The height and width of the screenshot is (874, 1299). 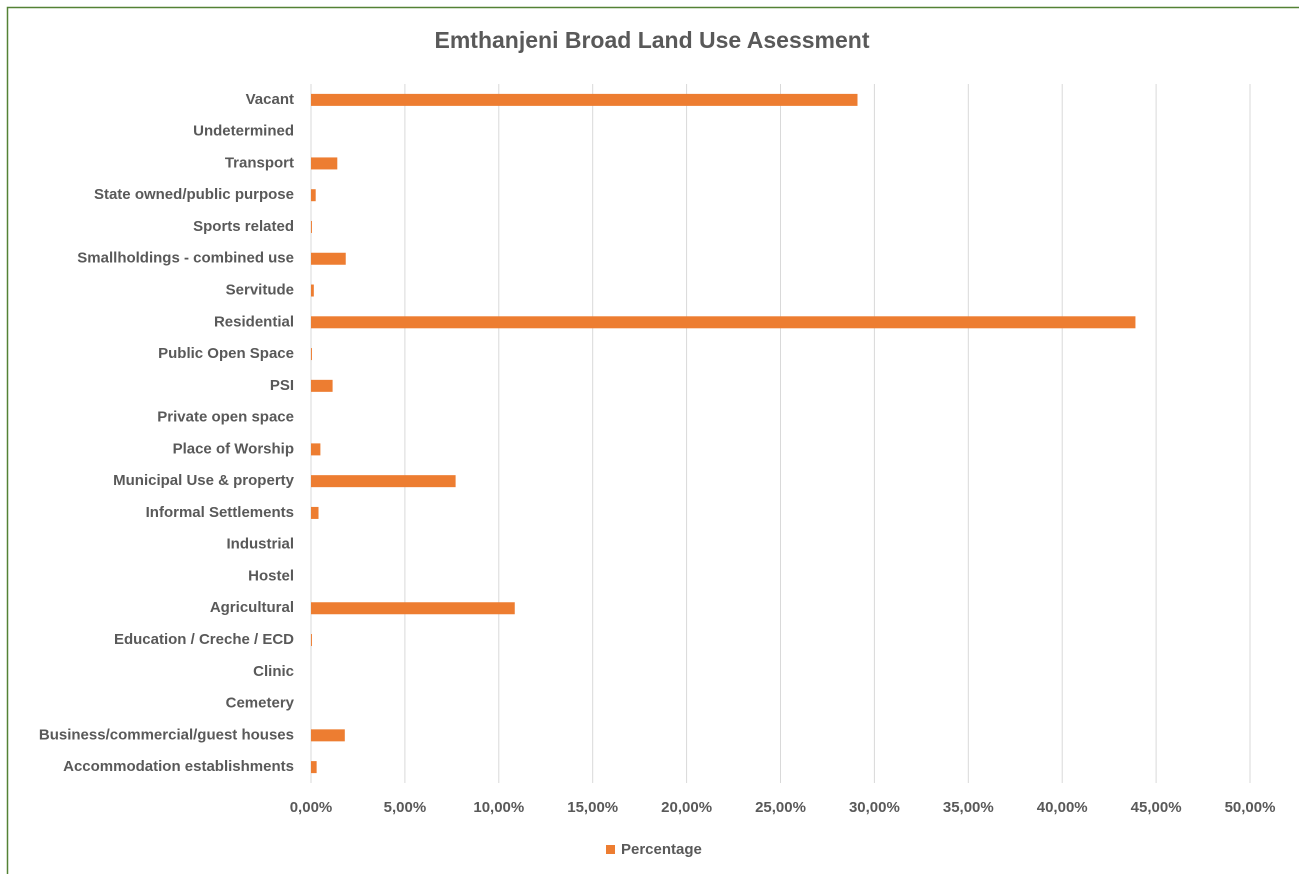 I want to click on x-tick-label: 40,00%, so click(x=1062, y=807).